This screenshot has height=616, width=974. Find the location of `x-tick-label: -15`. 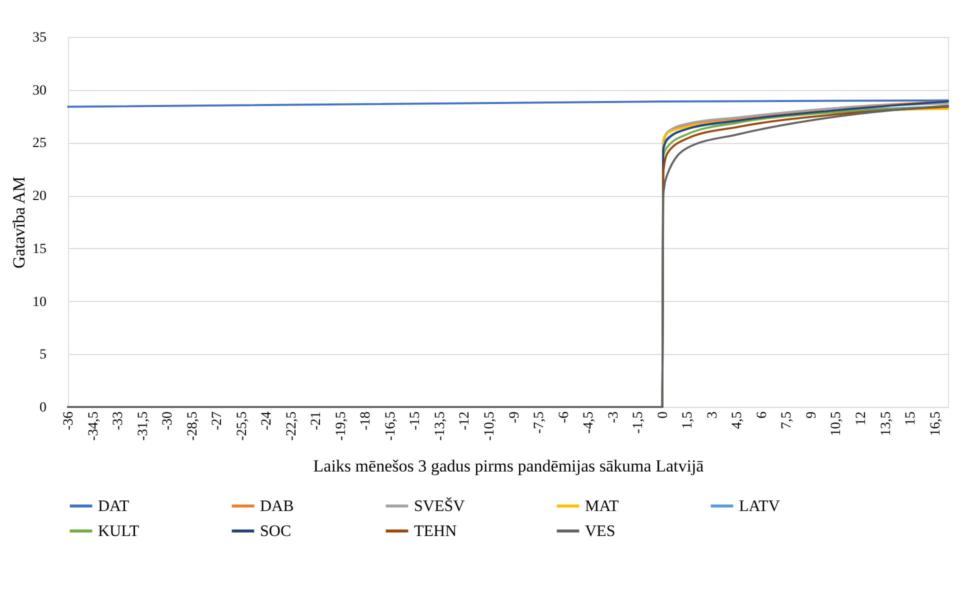

x-tick-label: -15 is located at coordinates (416, 421).